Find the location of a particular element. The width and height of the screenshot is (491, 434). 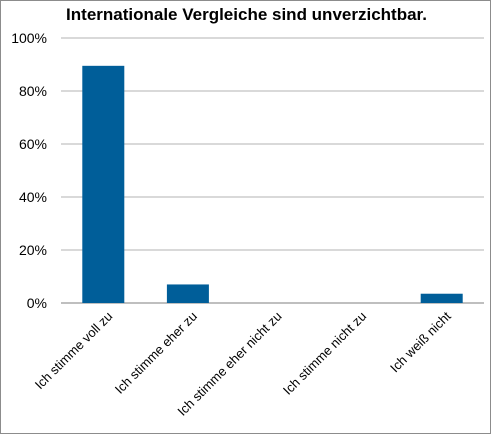

x-tick-label: Ich stimme voll zu is located at coordinates (74, 351).